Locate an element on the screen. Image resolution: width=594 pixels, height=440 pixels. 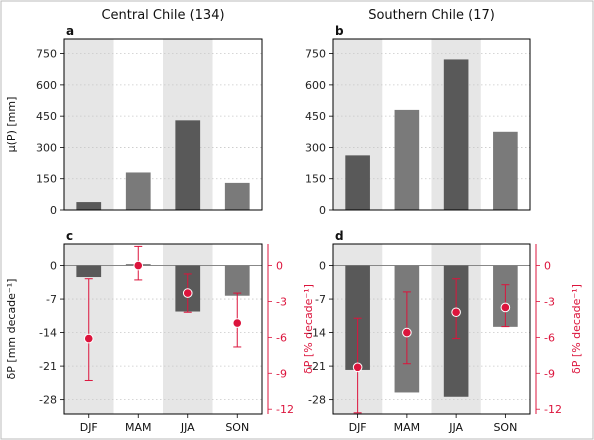
panel-title: Southern Chile (17) is located at coordinates (431, 15).